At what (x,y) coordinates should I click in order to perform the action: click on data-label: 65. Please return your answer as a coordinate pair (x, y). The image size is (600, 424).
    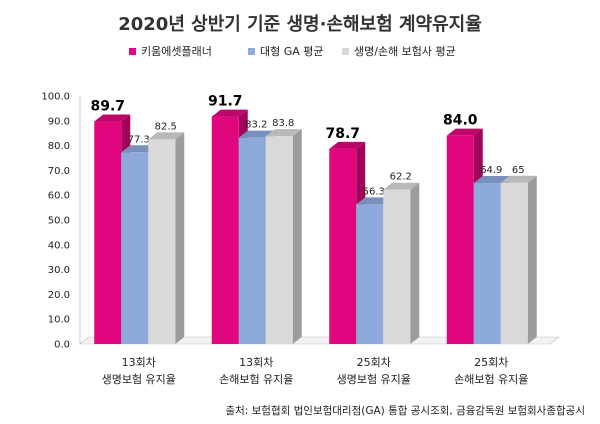
    Looking at the image, I should click on (518, 170).